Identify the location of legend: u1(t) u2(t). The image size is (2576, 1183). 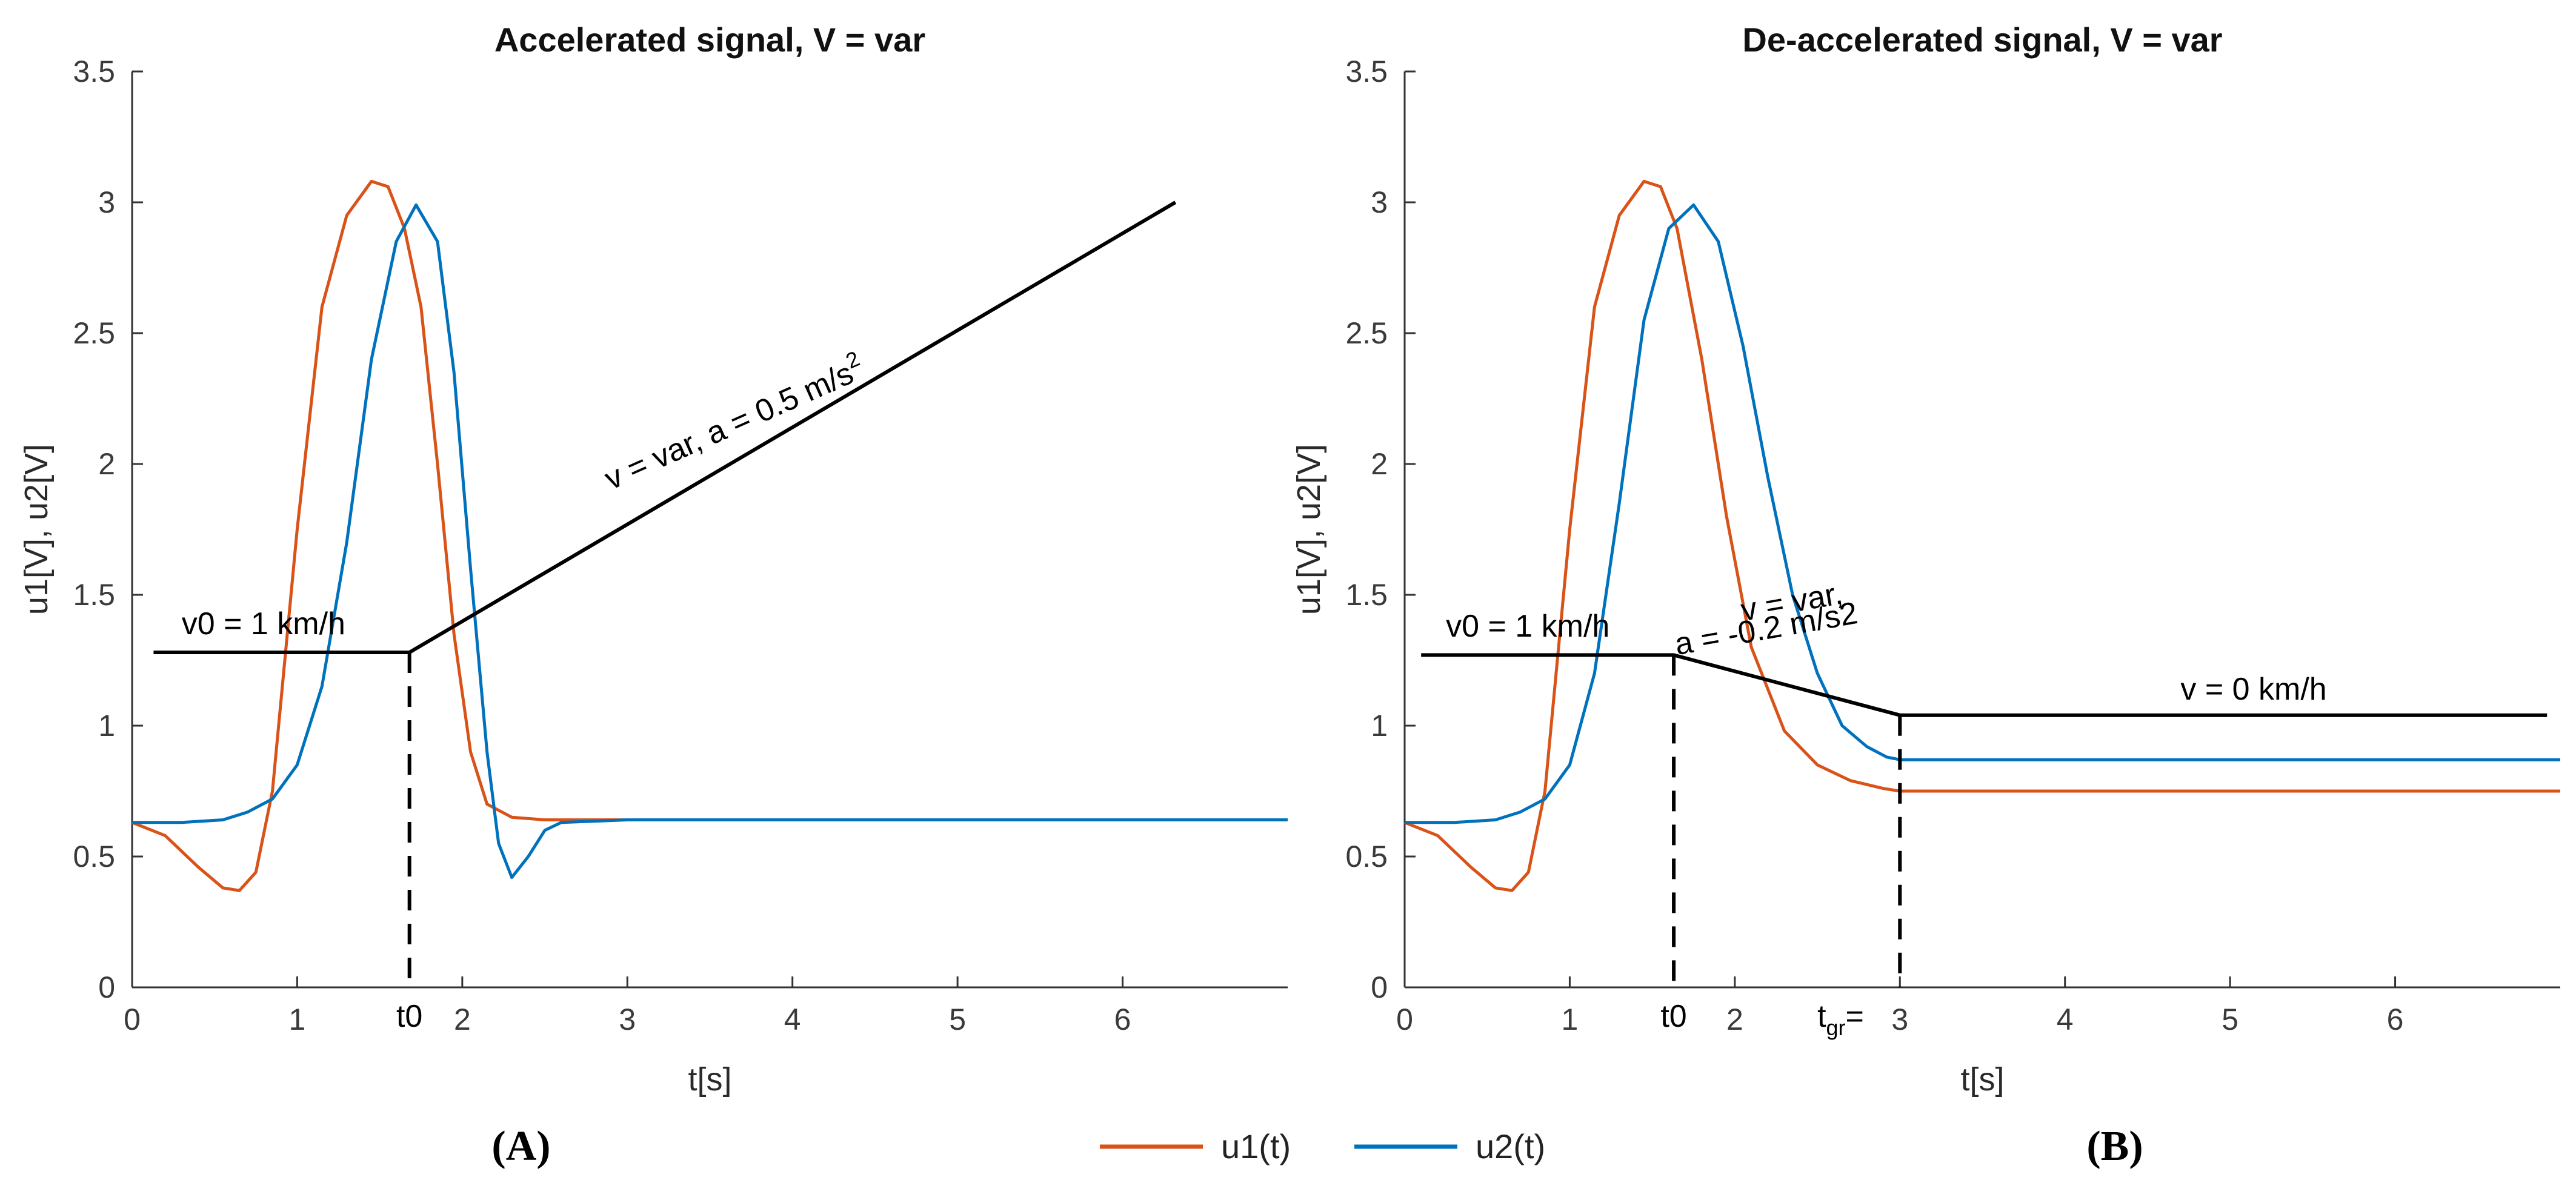
(1322, 1146).